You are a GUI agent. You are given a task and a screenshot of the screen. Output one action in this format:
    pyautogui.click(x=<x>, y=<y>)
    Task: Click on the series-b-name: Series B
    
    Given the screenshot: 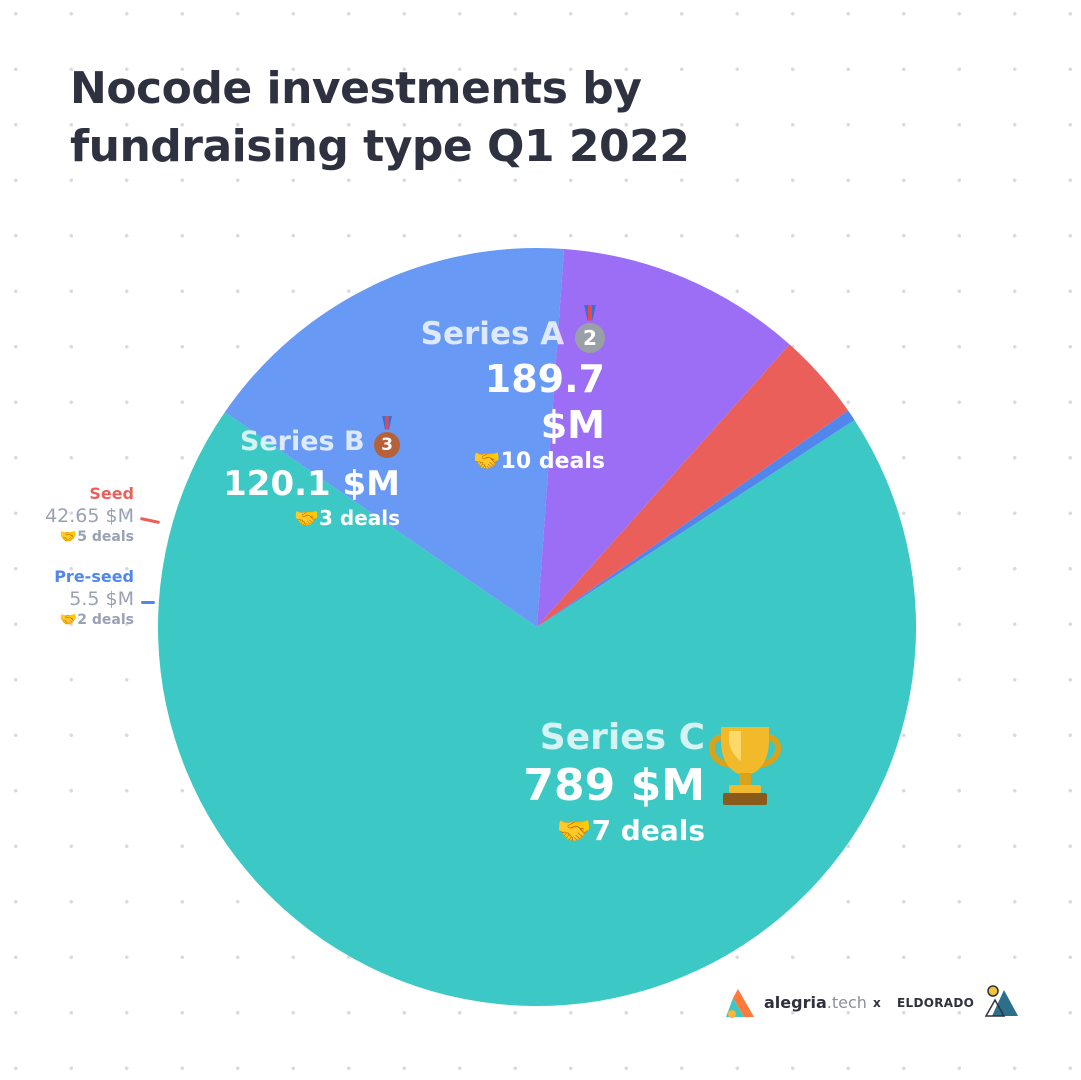 What is the action you would take?
    pyautogui.click(x=302, y=441)
    